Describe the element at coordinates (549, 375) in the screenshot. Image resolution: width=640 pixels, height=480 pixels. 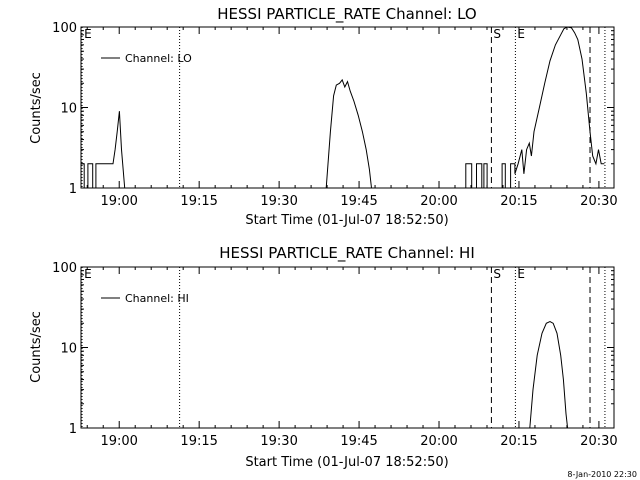
I see `series-line-channel-hi` at that location.